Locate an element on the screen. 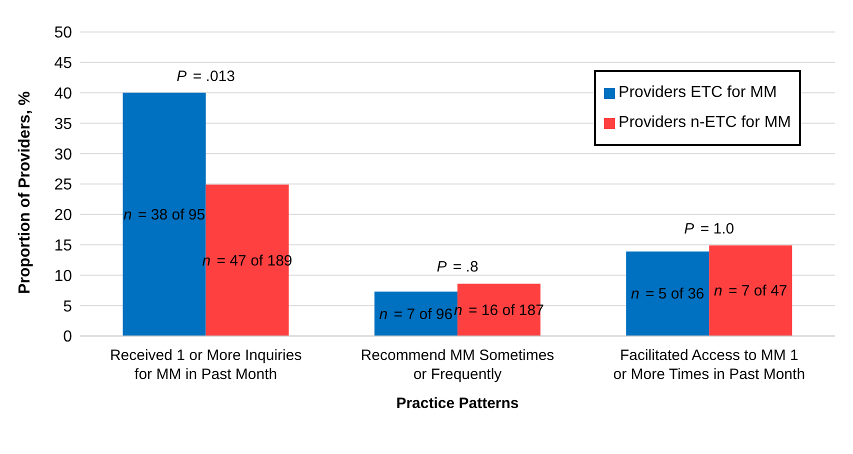 The image size is (853, 454). annotation: P = .013 is located at coordinates (205, 76).